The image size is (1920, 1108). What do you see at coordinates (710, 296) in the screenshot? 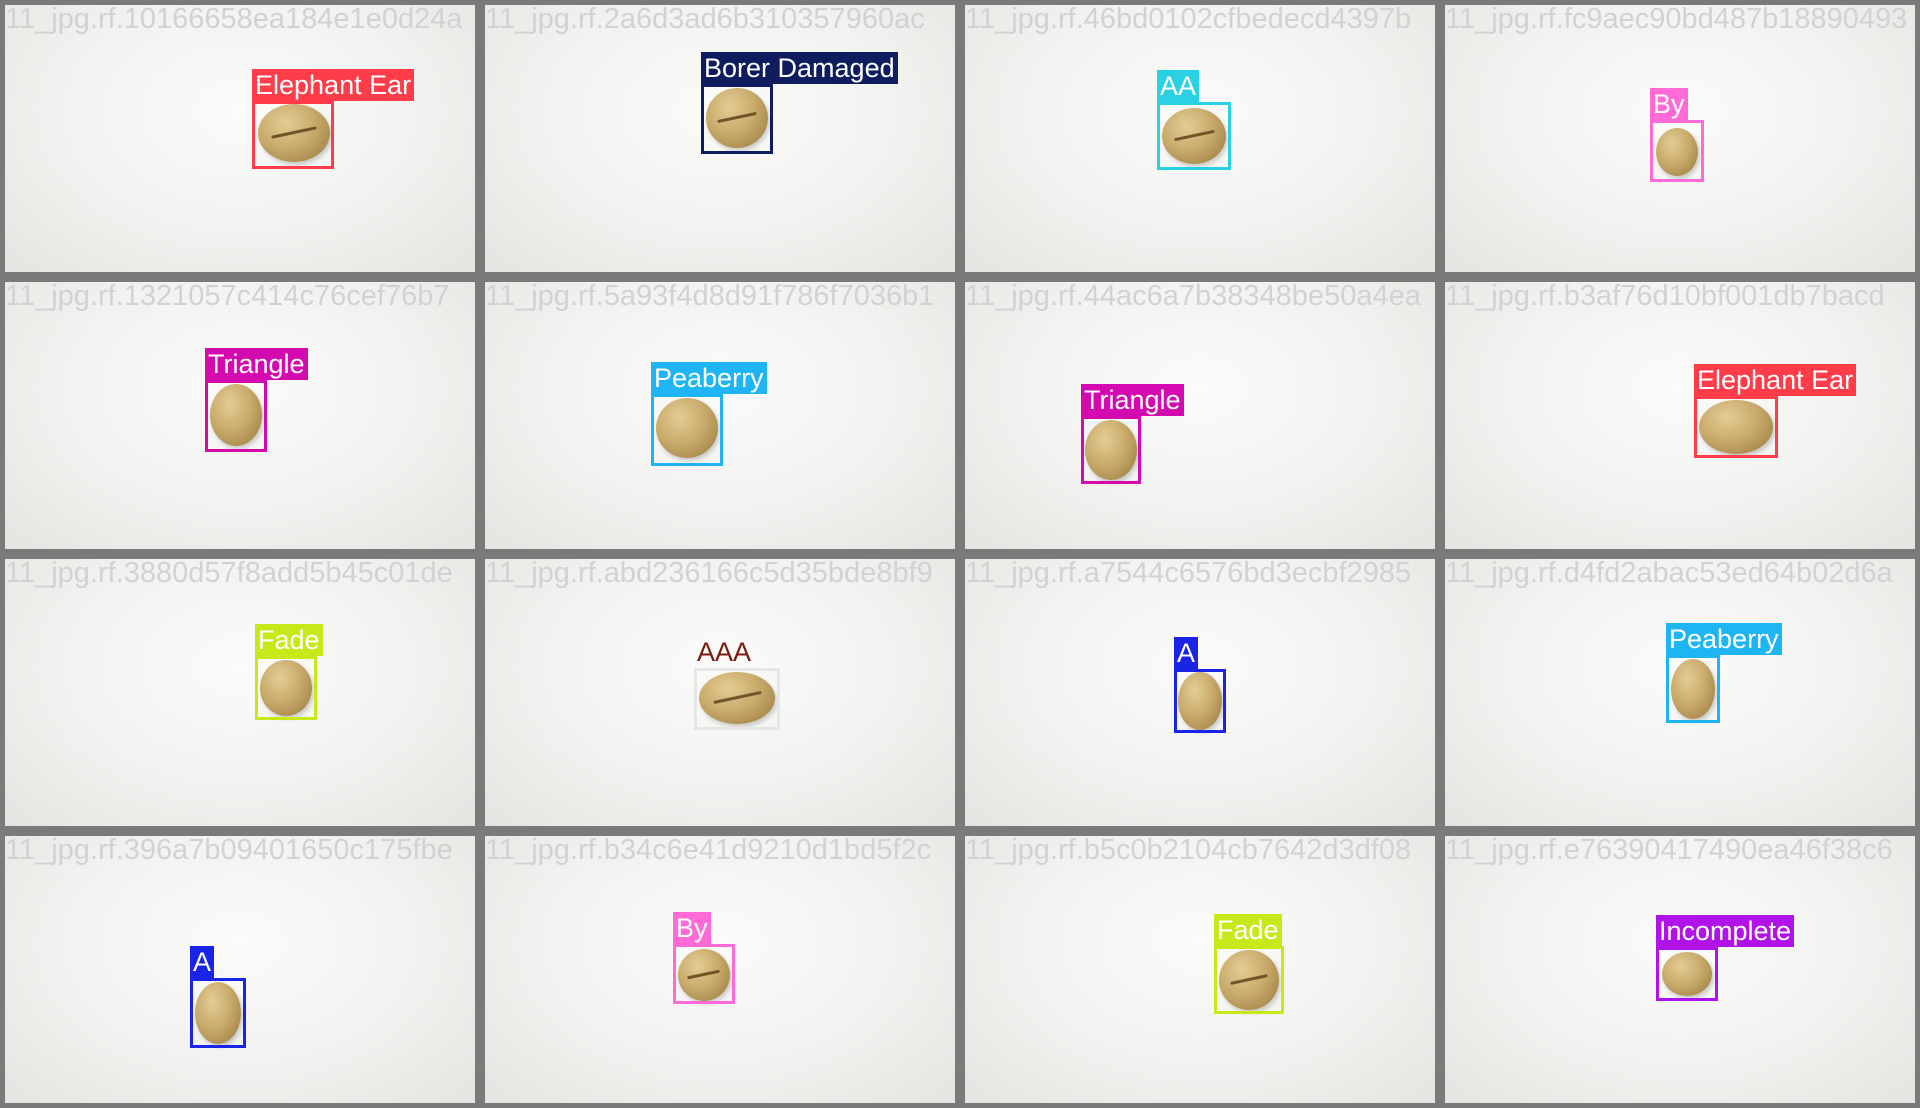
I see `tile-filename: 11_jpg.rf.5a93f4d8d91f786f7036b1` at bounding box center [710, 296].